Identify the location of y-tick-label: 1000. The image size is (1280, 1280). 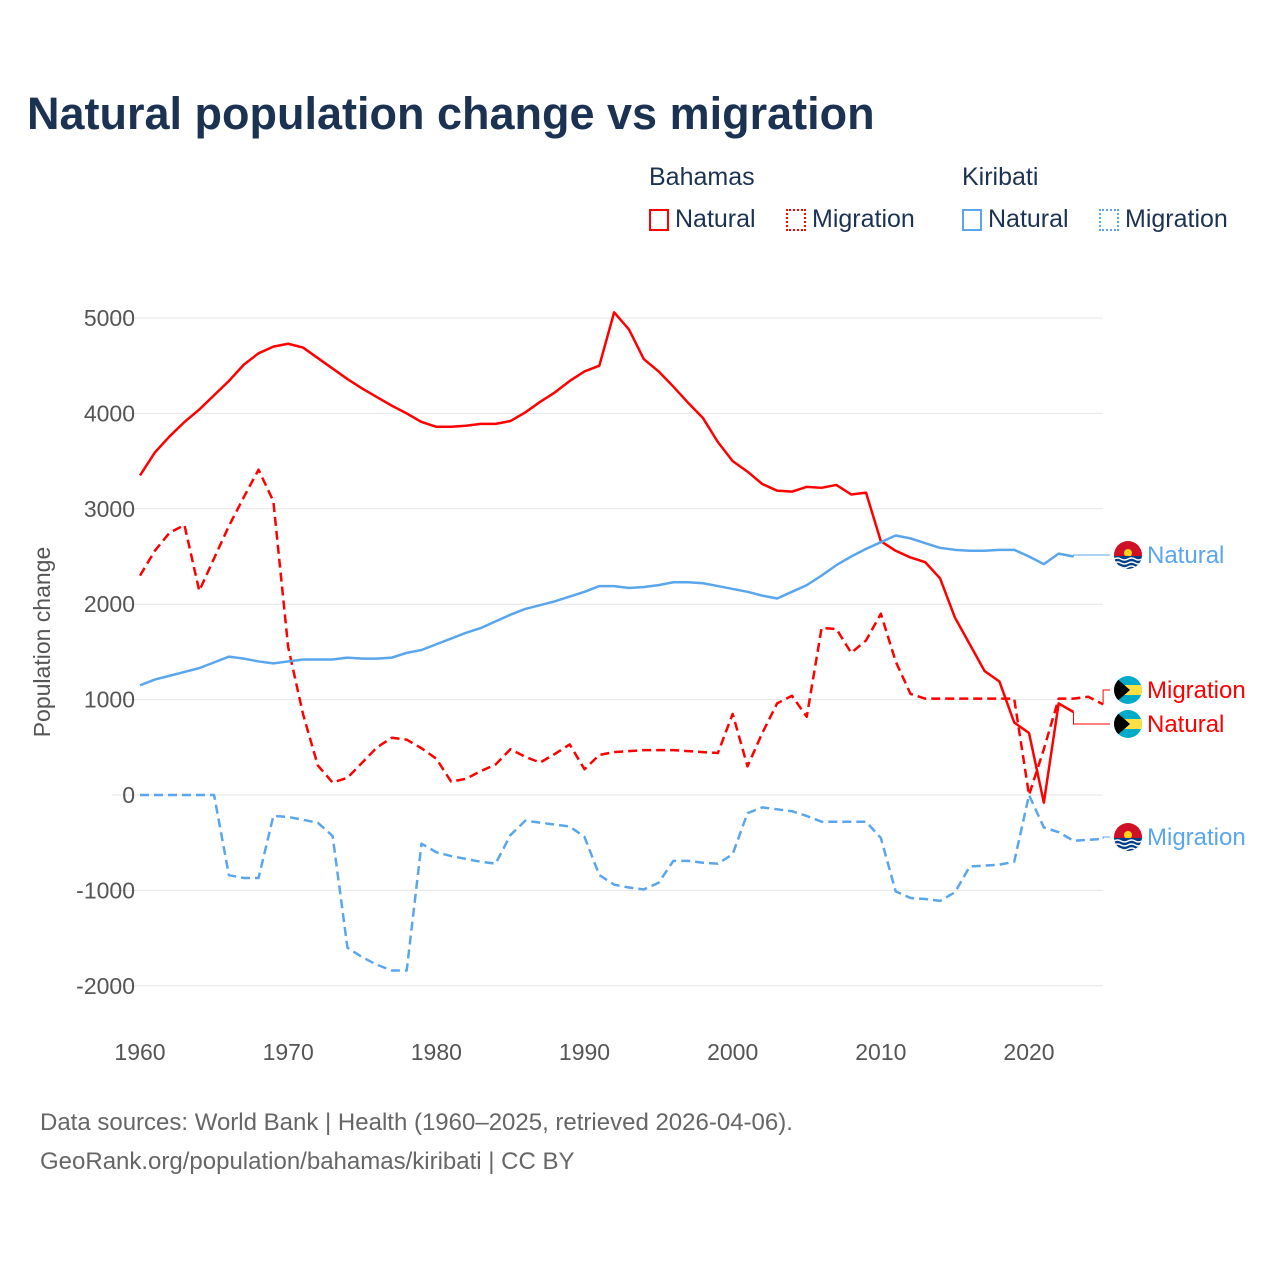
(109, 700).